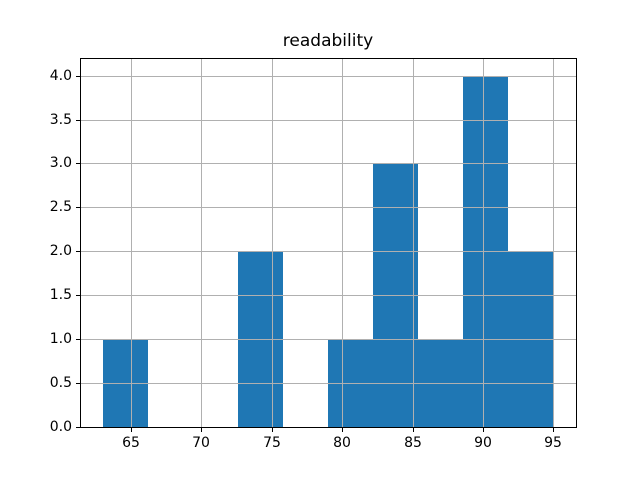 The width and height of the screenshot is (640, 480). Describe the element at coordinates (60, 207) in the screenshot. I see `y-tick-label: 2.5` at that location.